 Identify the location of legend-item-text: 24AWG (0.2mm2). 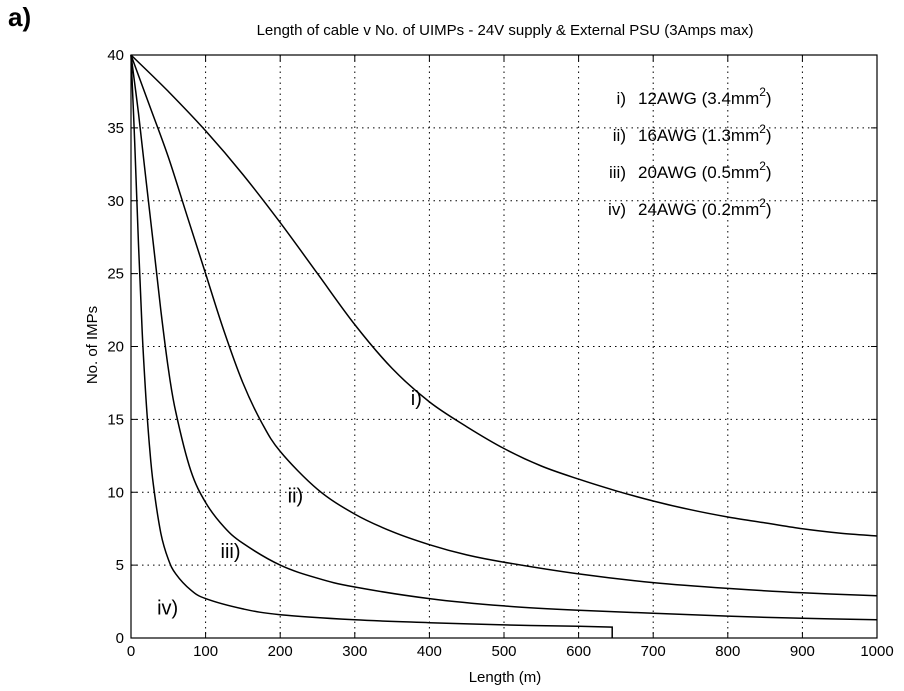
(705, 207).